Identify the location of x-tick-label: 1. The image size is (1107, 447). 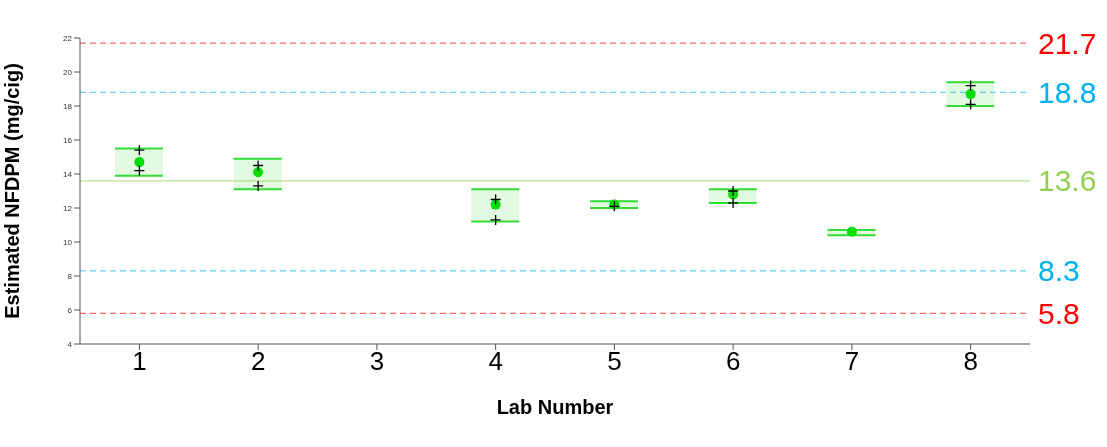
(139, 361).